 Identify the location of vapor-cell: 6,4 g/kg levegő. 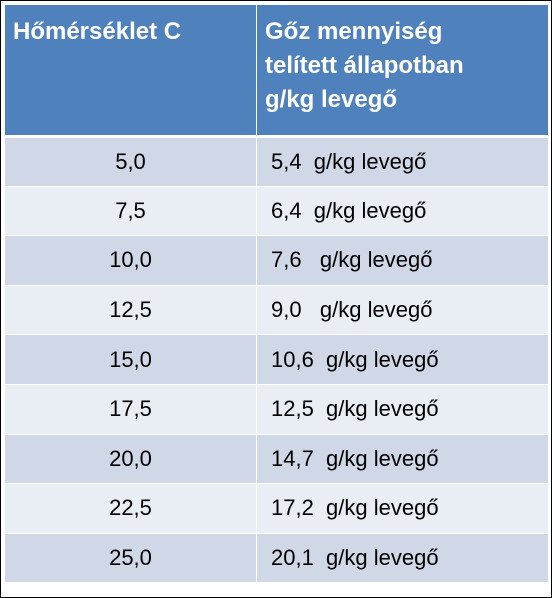
(402, 211).